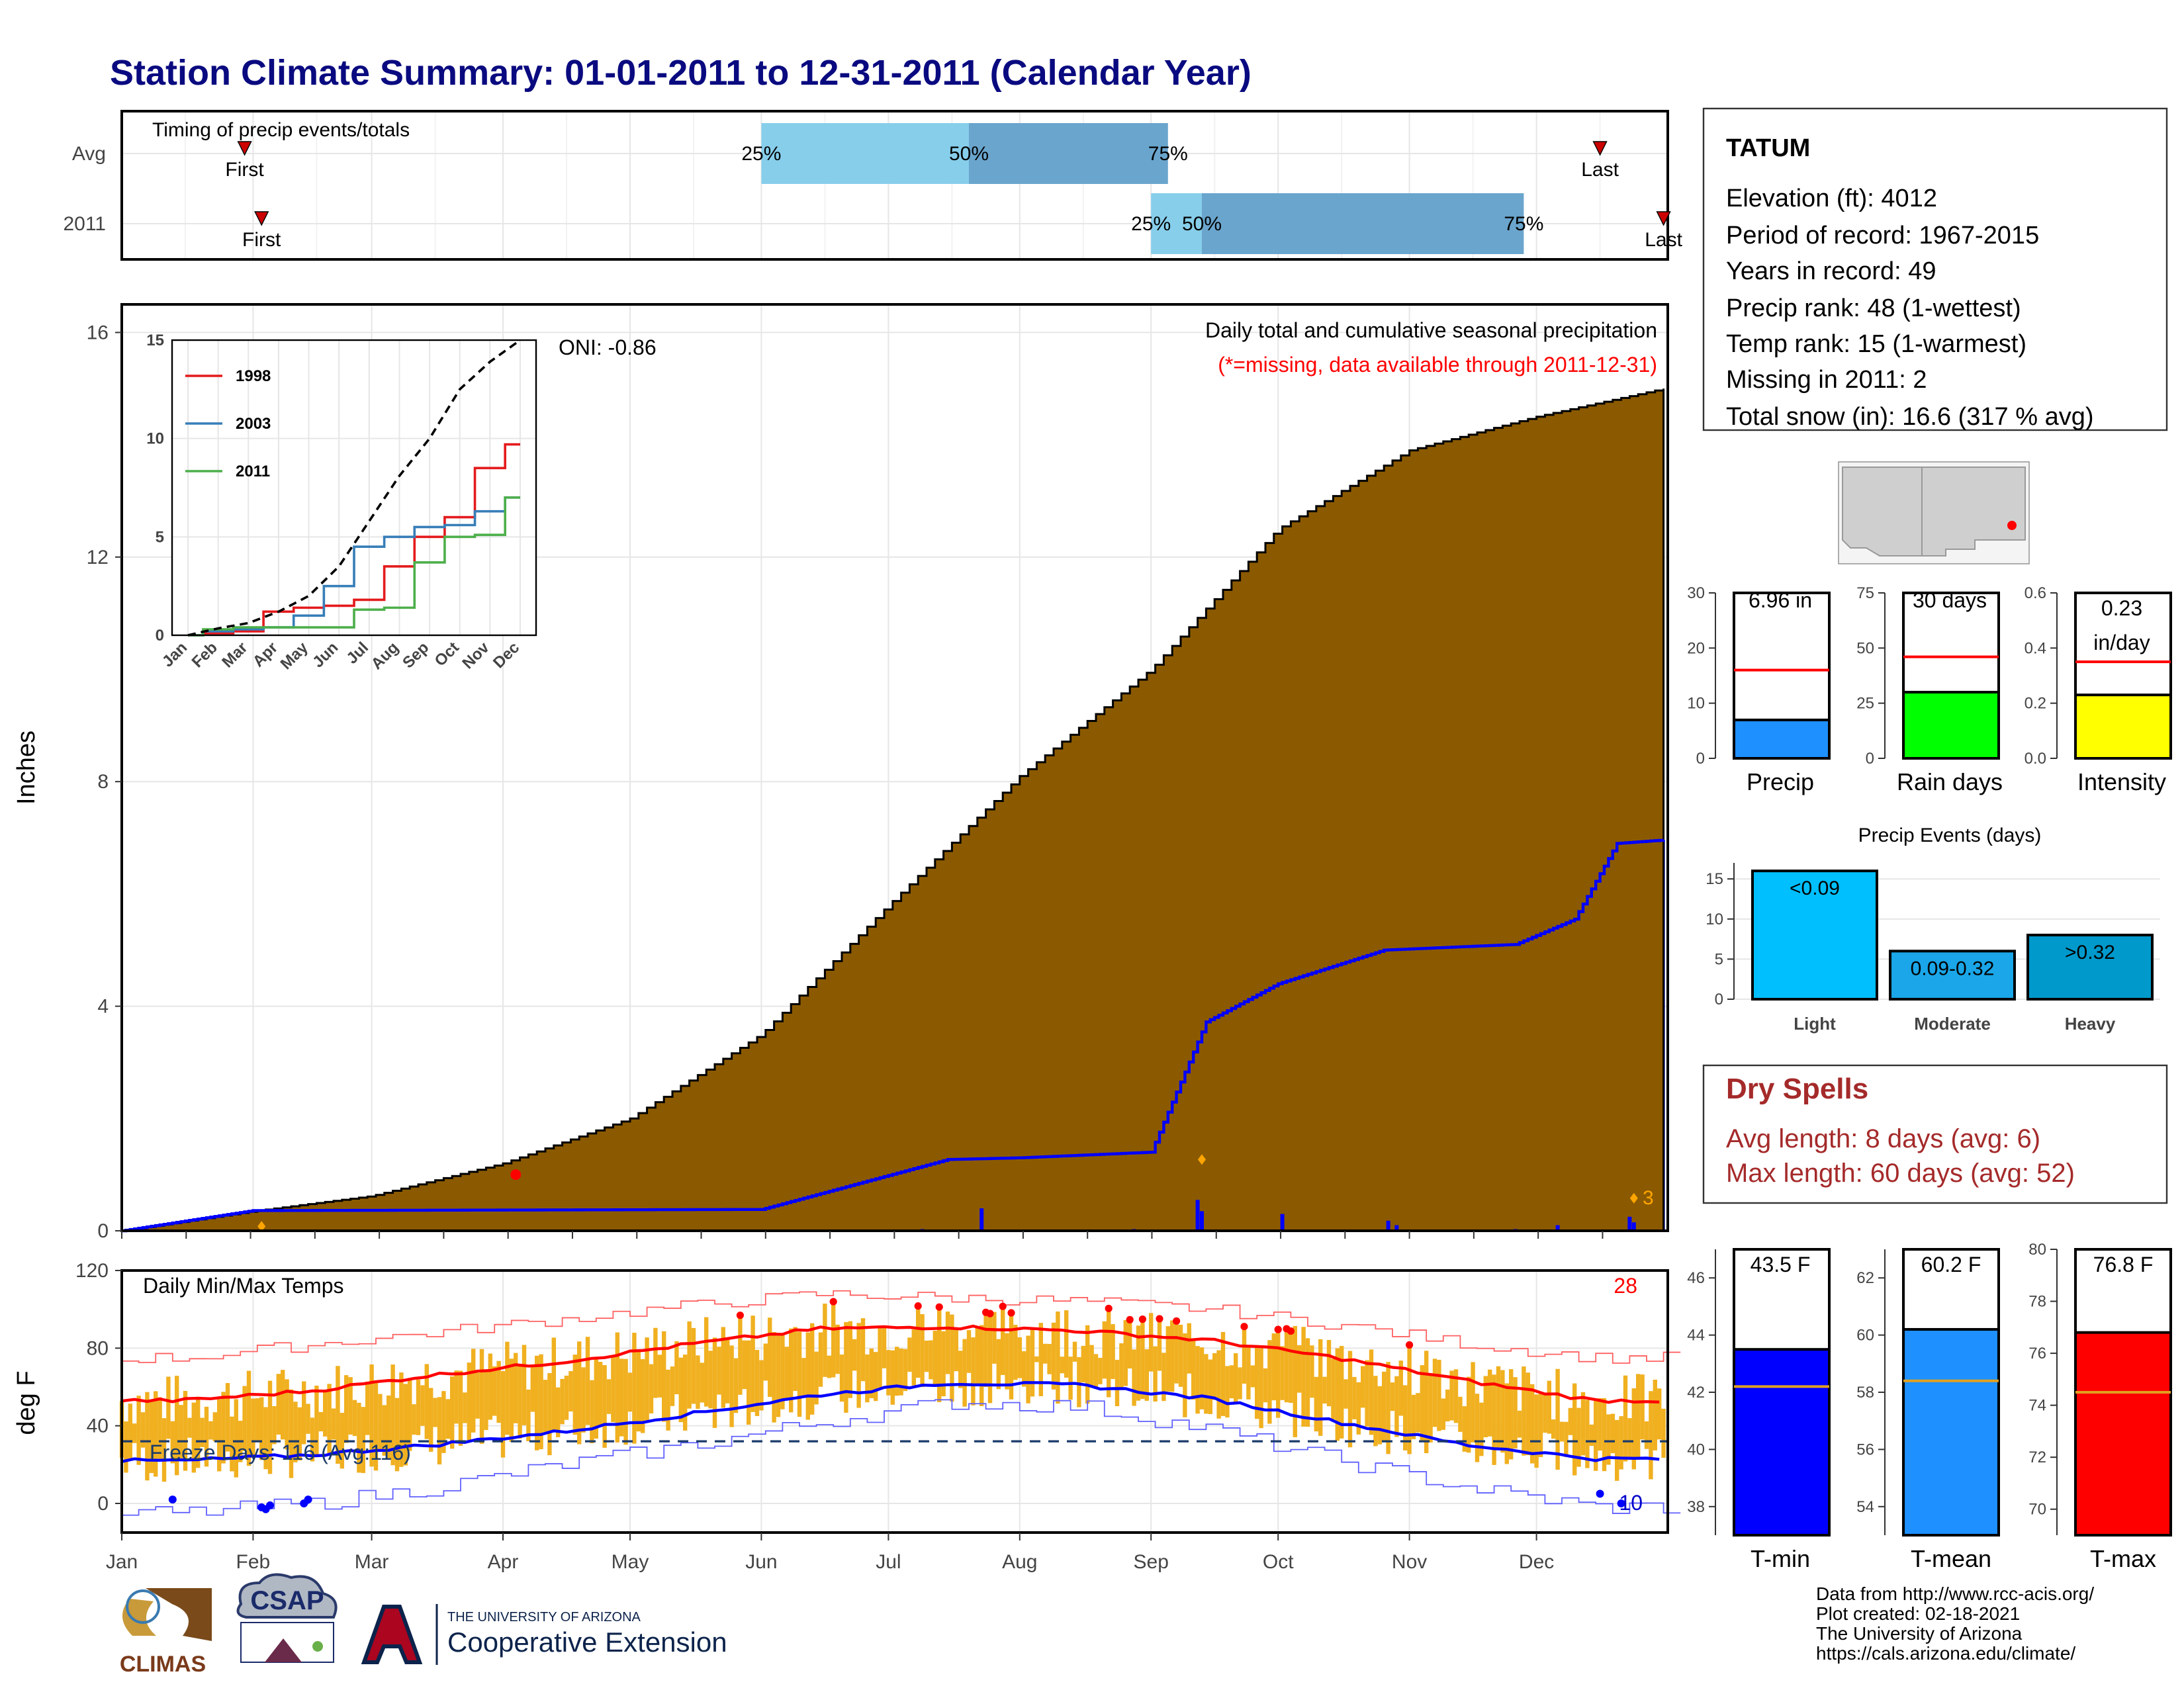 This screenshot has width=2184, height=1694. What do you see at coordinates (1952, 1024) in the screenshot?
I see `events-category-label: Moderate` at bounding box center [1952, 1024].